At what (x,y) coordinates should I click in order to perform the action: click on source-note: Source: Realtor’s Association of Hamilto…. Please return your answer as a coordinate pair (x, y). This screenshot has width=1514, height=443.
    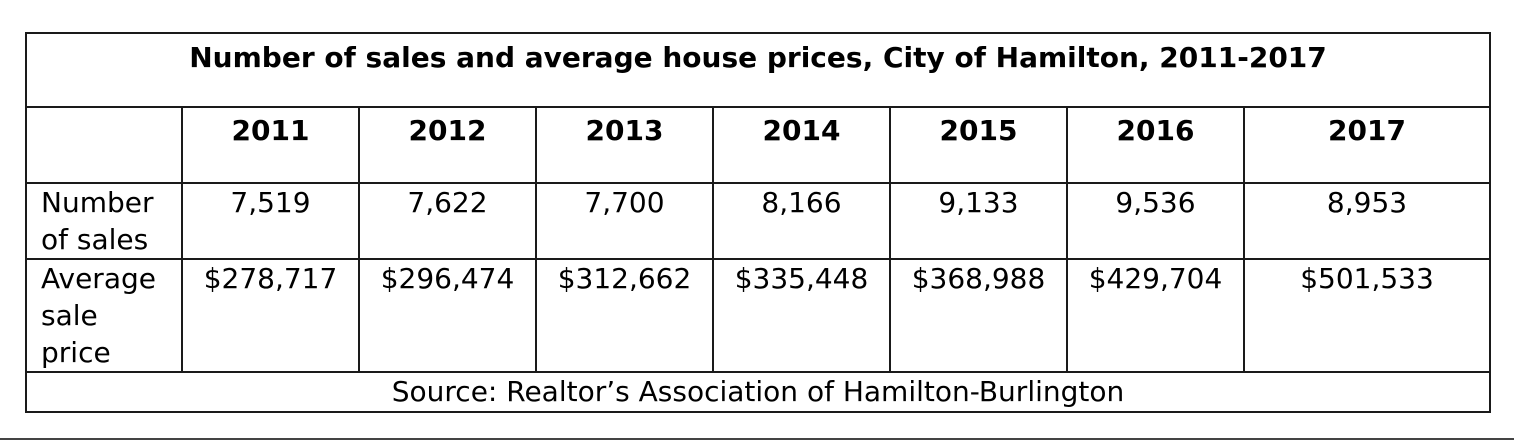
    Looking at the image, I should click on (758, 392).